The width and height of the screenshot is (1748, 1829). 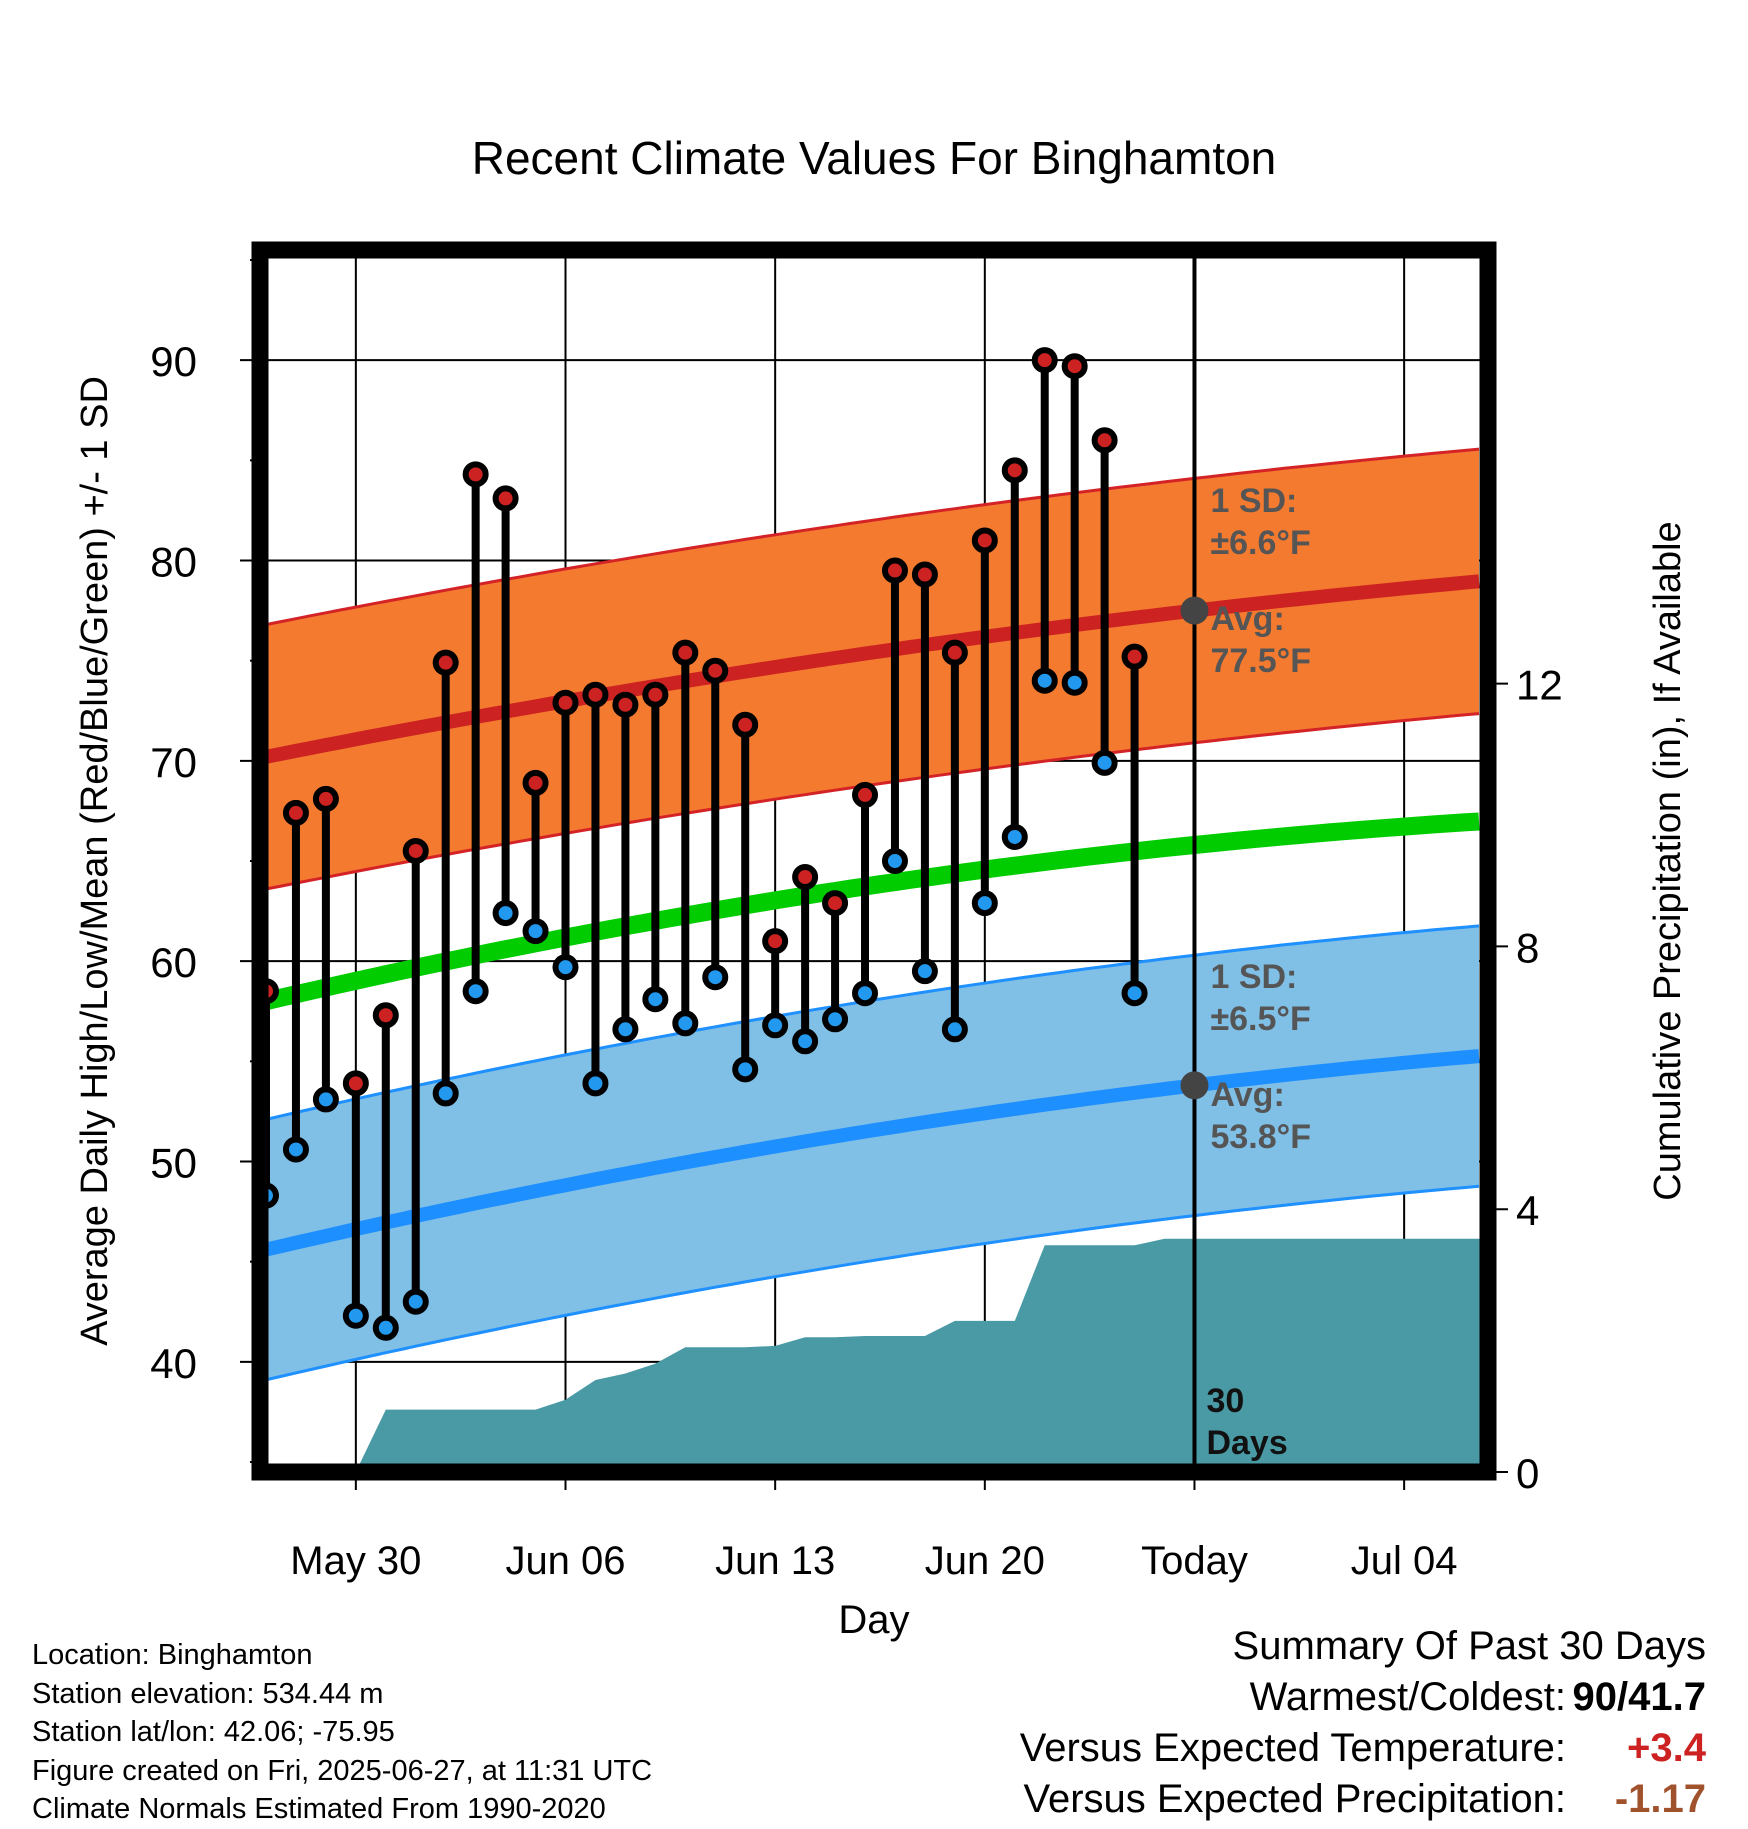 What do you see at coordinates (1527, 1473) in the screenshot?
I see `y2-tick-label: 0` at bounding box center [1527, 1473].